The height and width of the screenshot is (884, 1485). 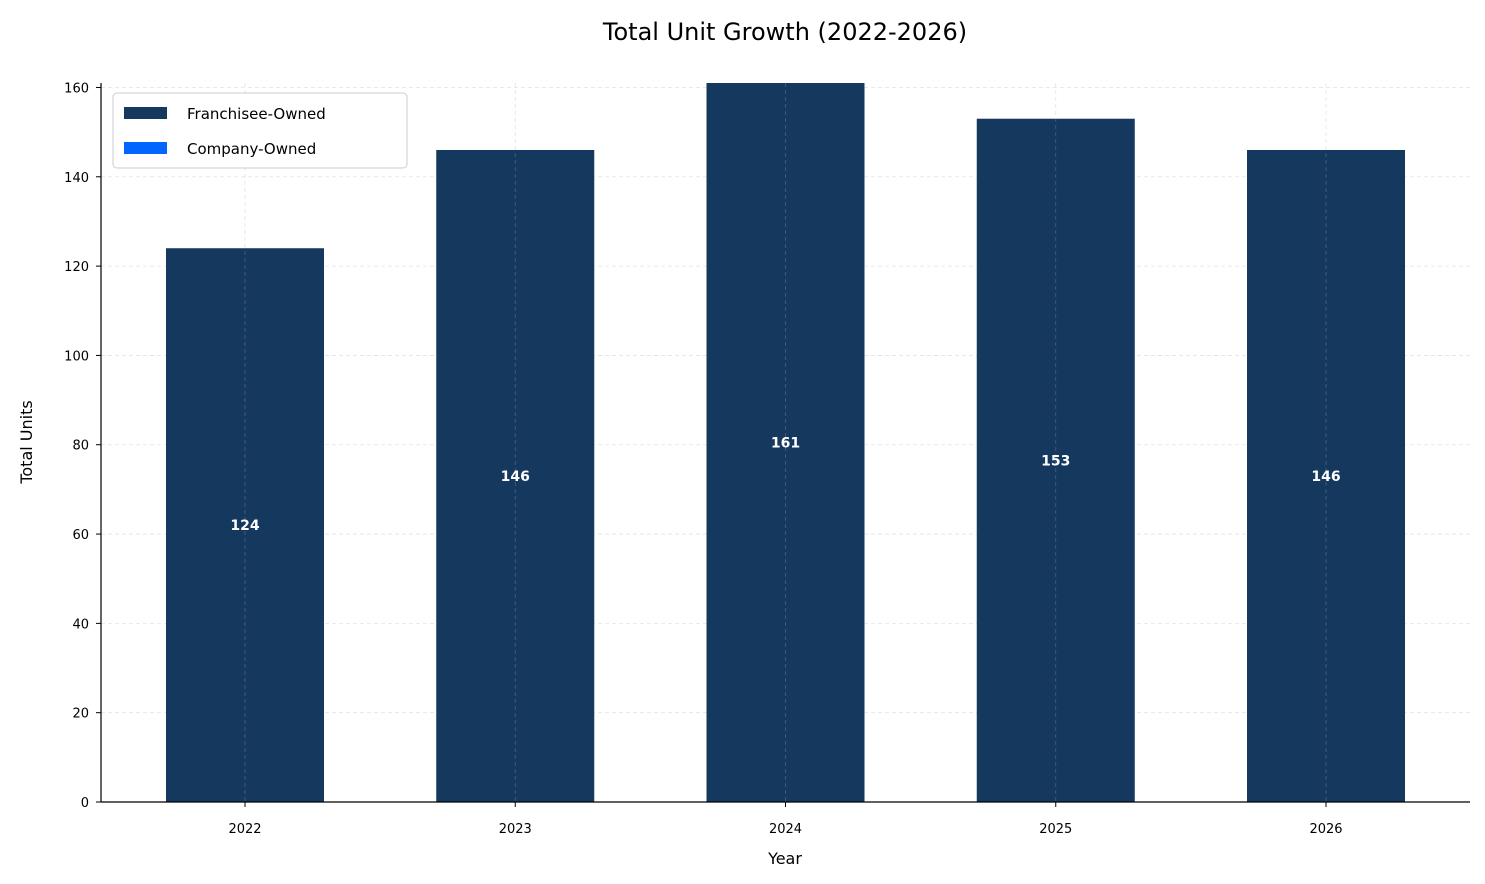 I want to click on bar-franchisee-owned-2025, so click(x=1055, y=460).